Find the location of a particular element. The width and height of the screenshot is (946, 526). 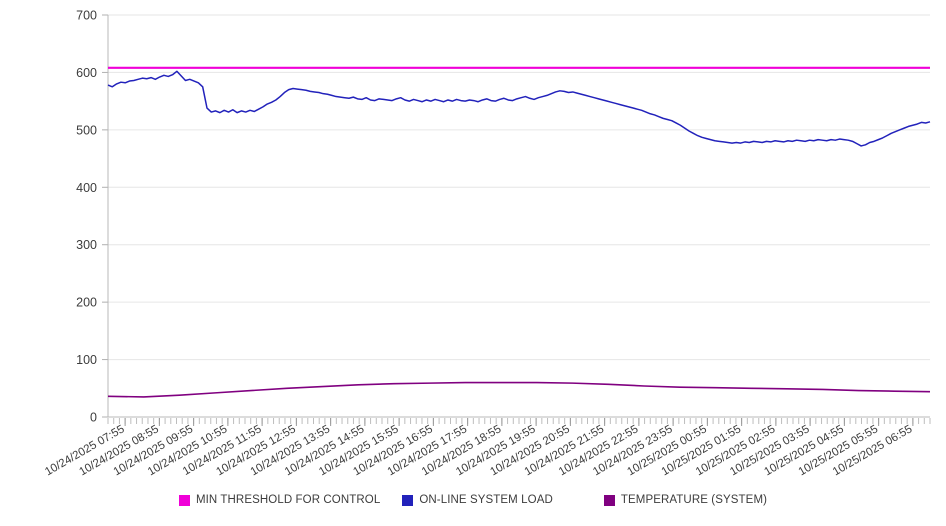

legend-label-min-threshold-for-control: MIN THRESHOLD FOR CONTROL is located at coordinates (288, 500).